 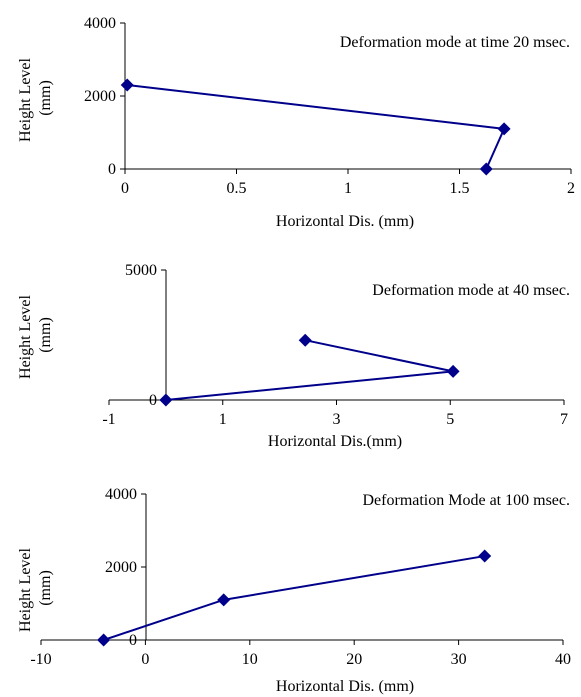 I want to click on x-tick-label: -10, so click(x=40, y=659).